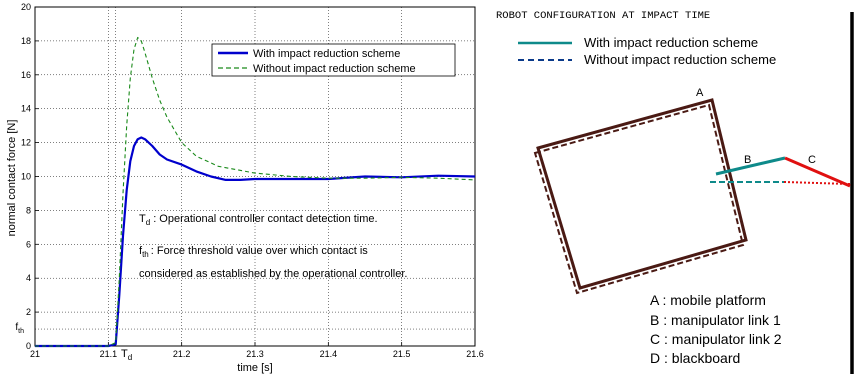  I want to click on y-tick-label: 14, so click(26, 109).